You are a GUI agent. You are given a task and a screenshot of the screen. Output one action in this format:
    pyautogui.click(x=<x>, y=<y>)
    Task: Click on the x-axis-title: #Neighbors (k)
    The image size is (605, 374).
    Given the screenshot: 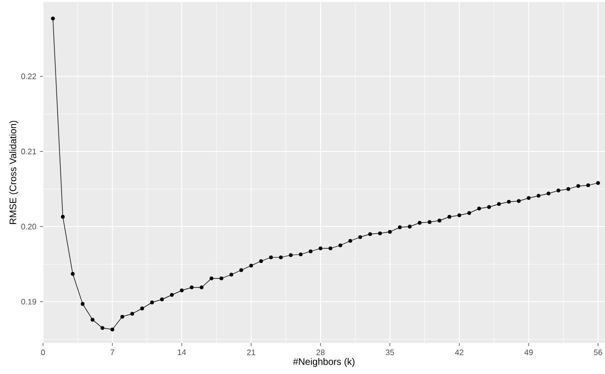 What is the action you would take?
    pyautogui.click(x=323, y=362)
    